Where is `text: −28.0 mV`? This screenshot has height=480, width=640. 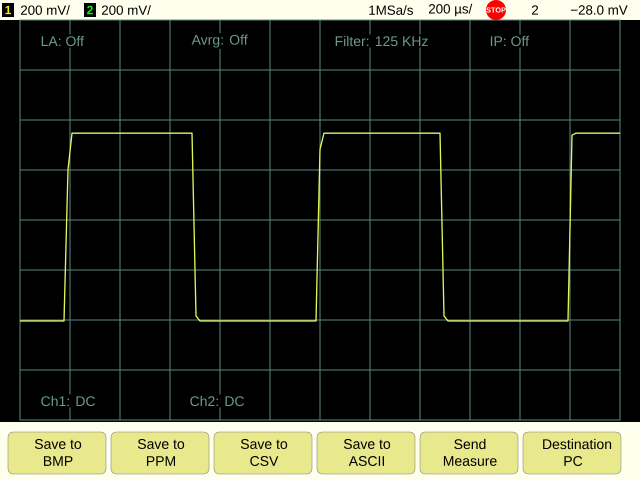 text: −28.0 mV is located at coordinates (599, 10).